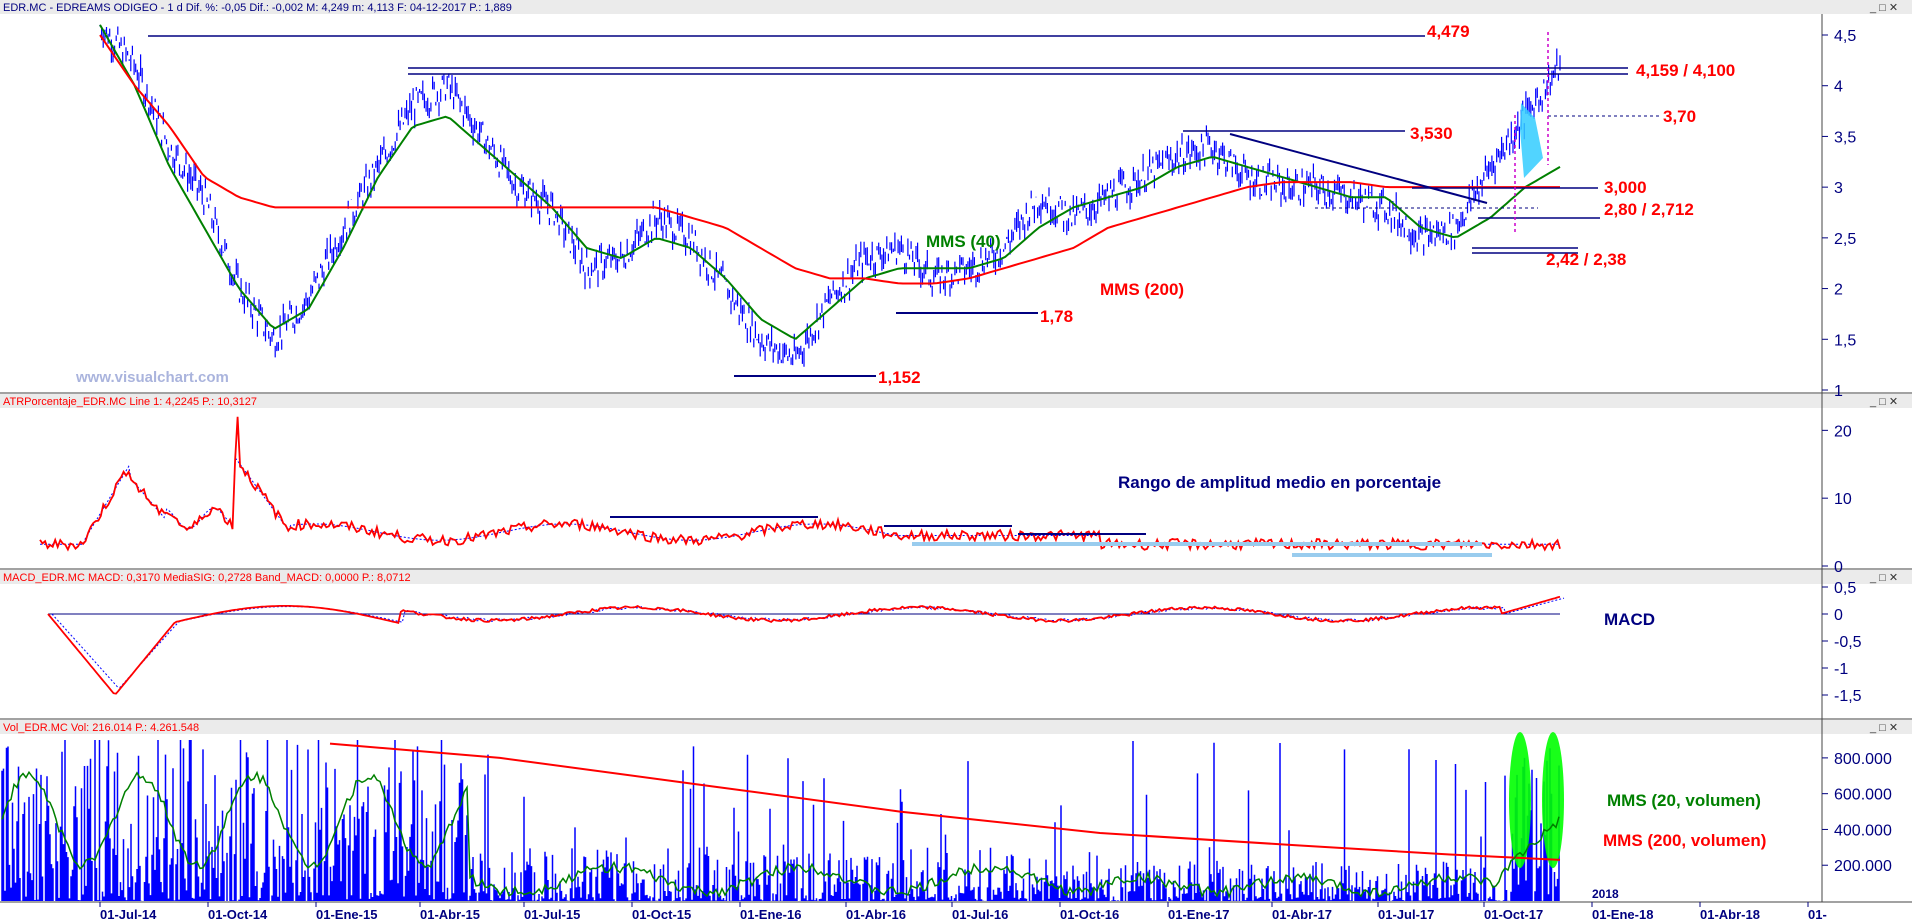 The height and width of the screenshot is (922, 1912). Describe the element at coordinates (1883, 8) in the screenshot. I see `minimize-icon: _ □ ✕` at that location.